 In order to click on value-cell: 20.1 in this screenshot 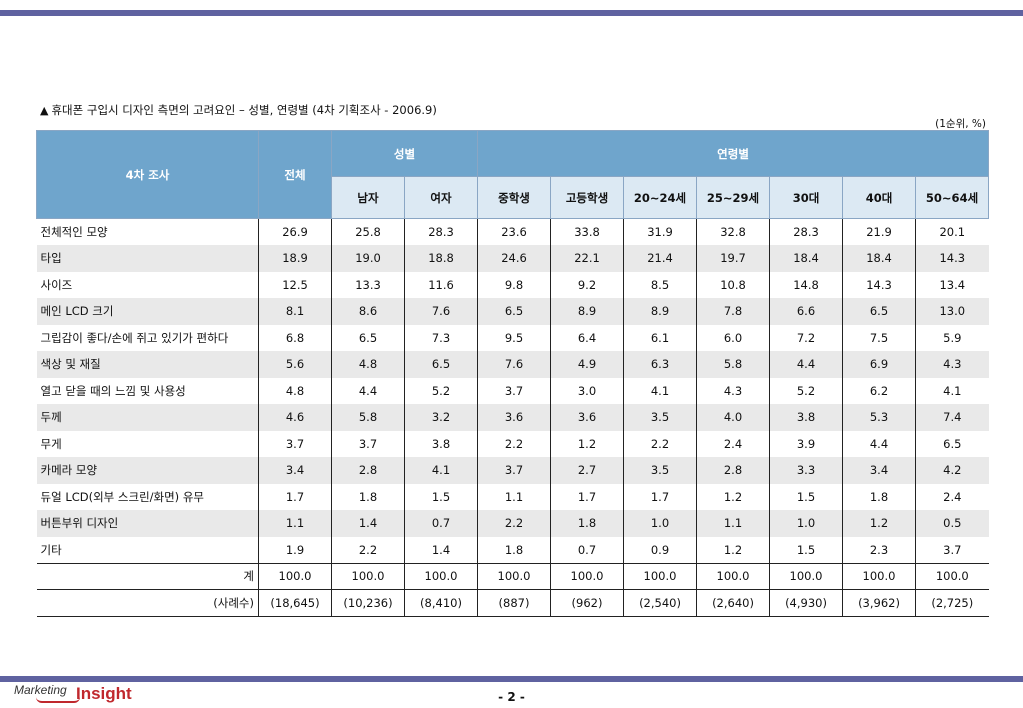, I will do `click(952, 231)`.